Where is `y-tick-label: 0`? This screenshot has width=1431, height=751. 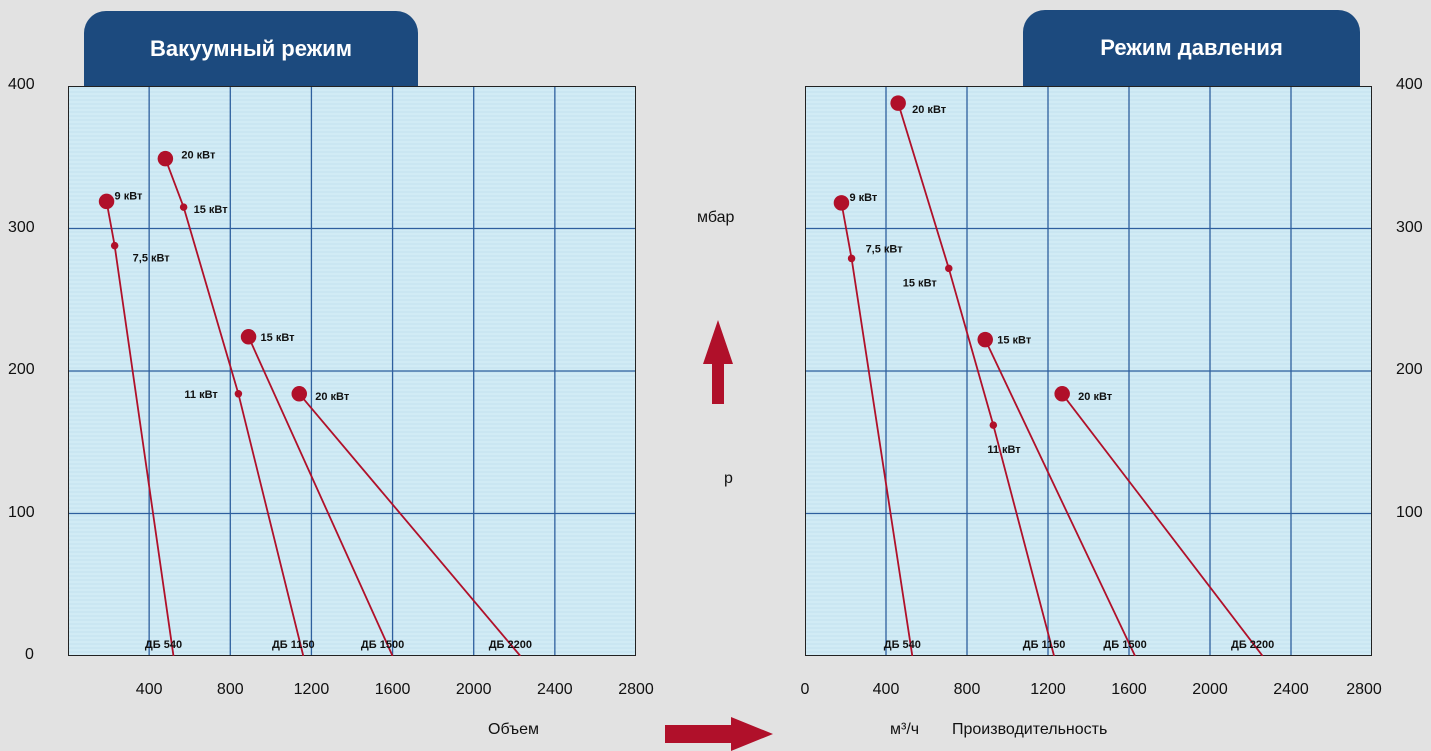
y-tick-label: 0 is located at coordinates (29, 654).